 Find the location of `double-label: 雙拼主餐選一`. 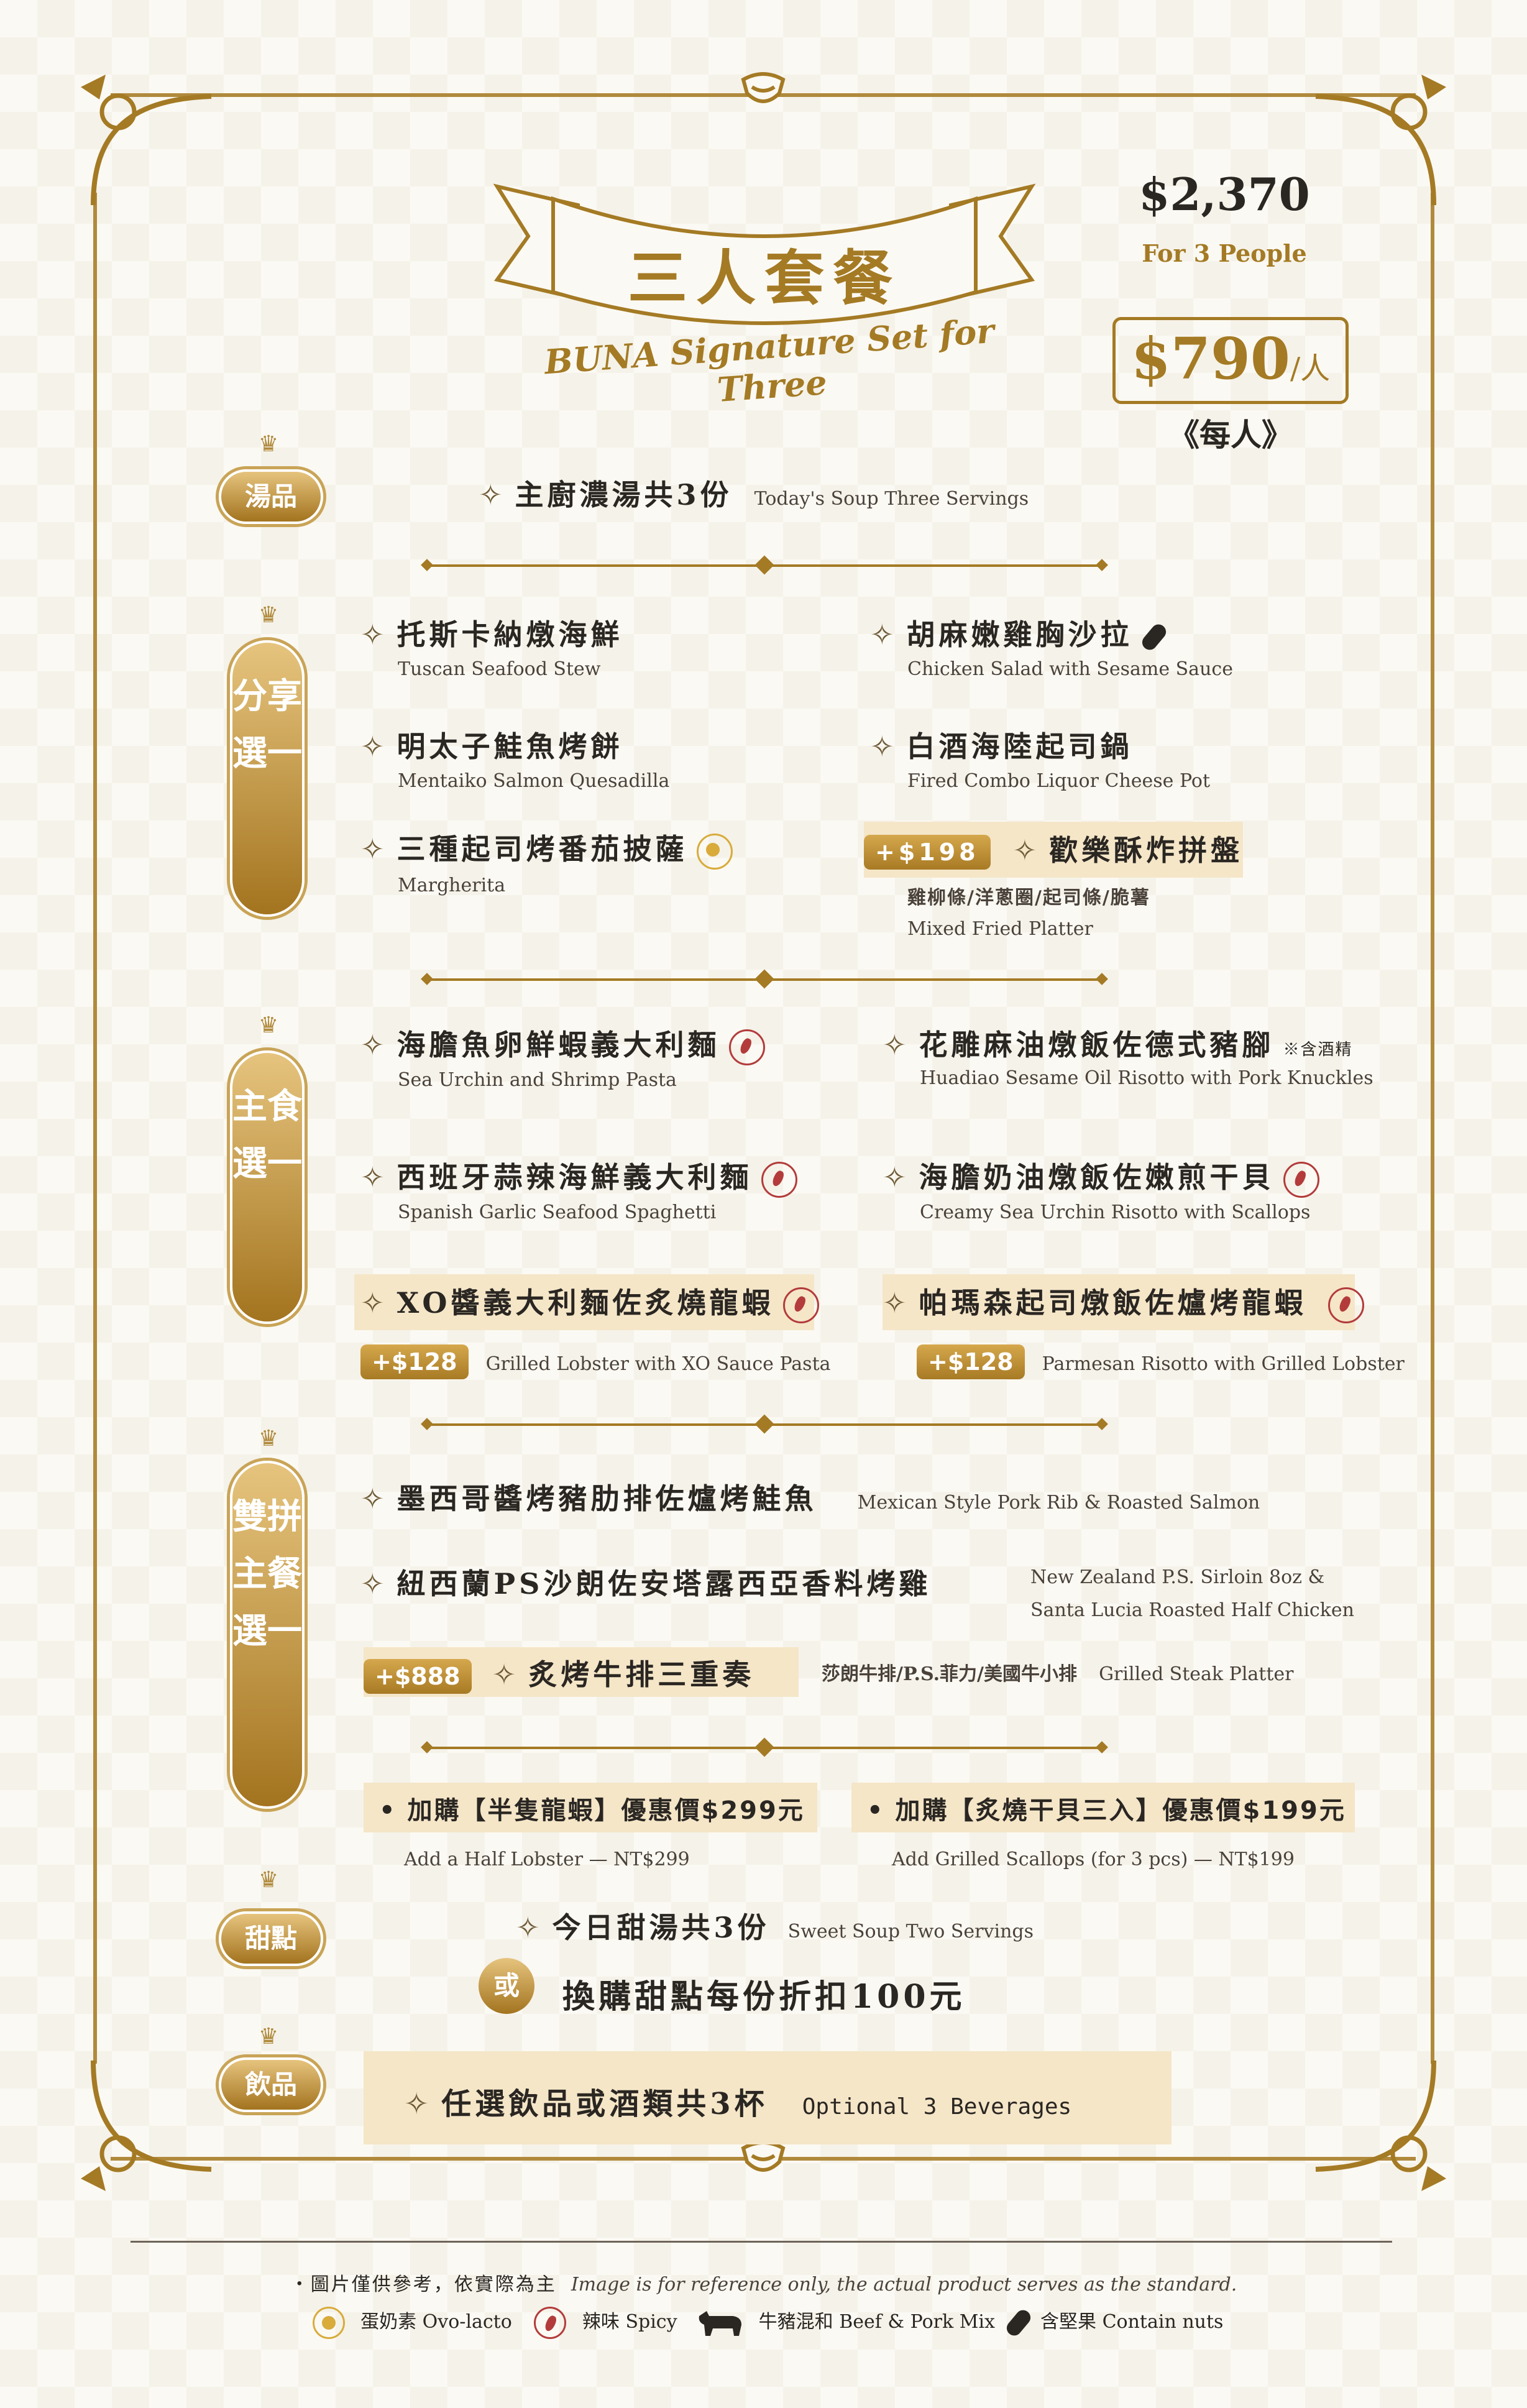

double-label: 雙拼主餐選一 is located at coordinates (267, 1635).